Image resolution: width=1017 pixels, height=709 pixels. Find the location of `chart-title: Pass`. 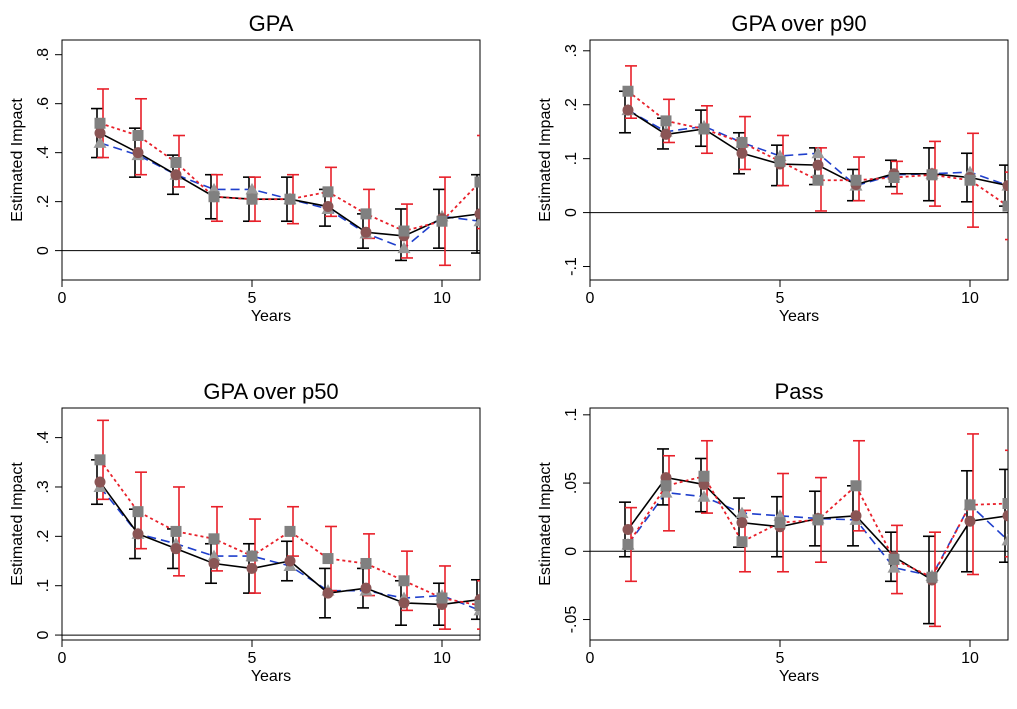

chart-title: Pass is located at coordinates (799, 391).